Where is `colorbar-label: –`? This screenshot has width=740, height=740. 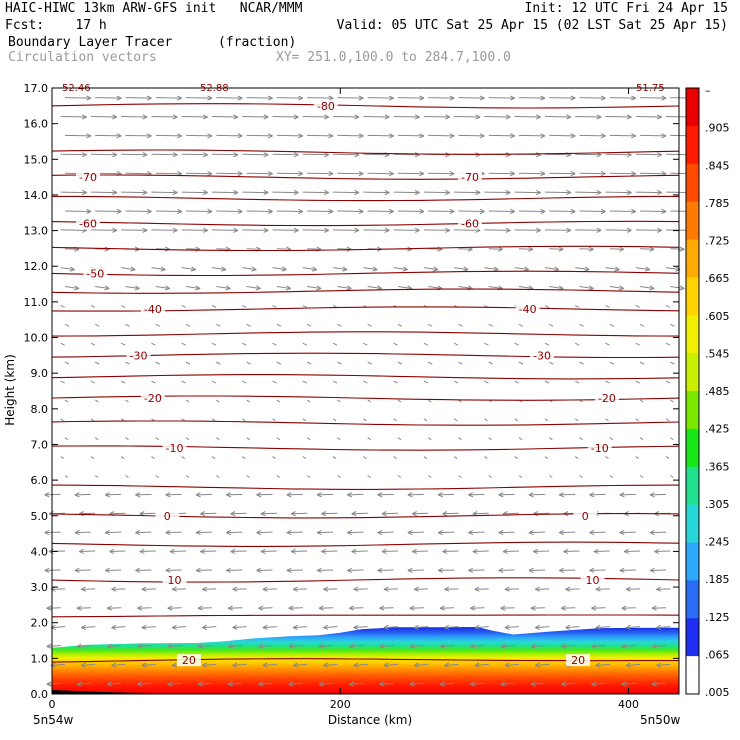 colorbar-label: – is located at coordinates (708, 90).